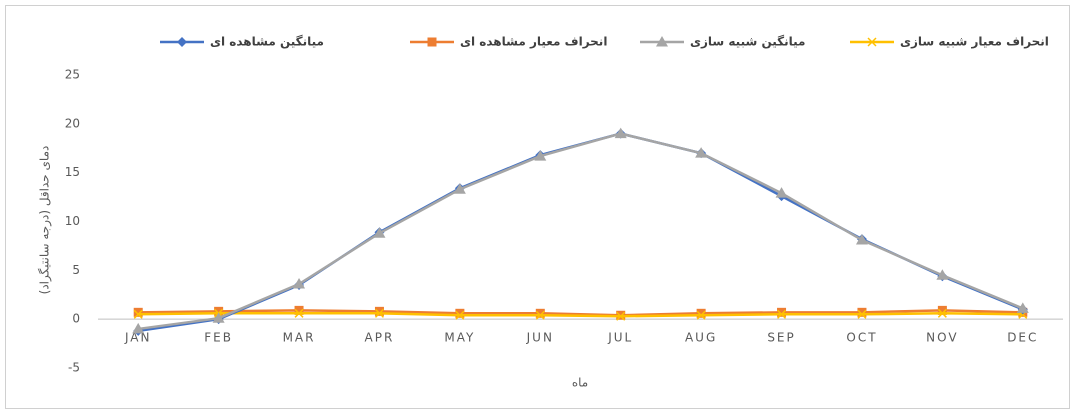 The height and width of the screenshot is (414, 1075). I want to click on x-tick-label: MAR, so click(299, 338).